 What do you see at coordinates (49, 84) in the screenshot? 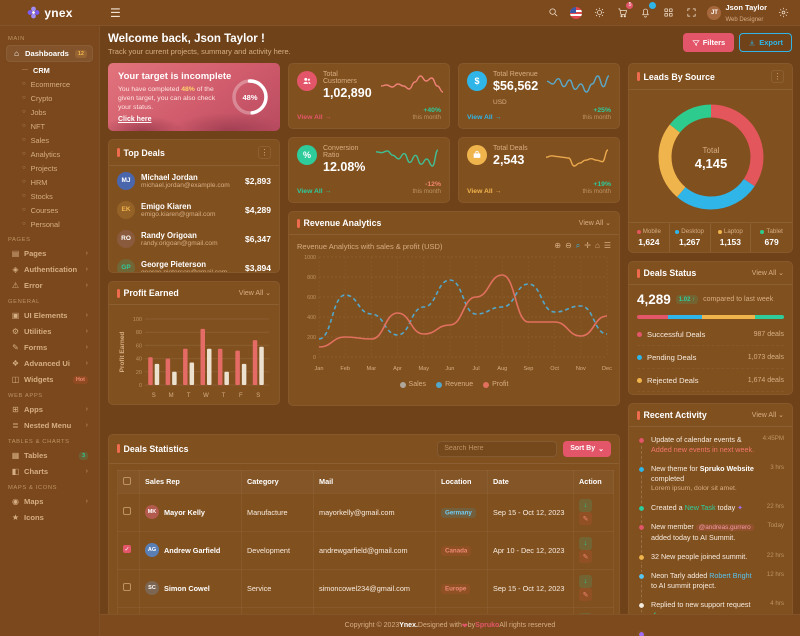
I see `sidebar-subitem-ecommerce: ○ Ecommerce` at bounding box center [49, 84].